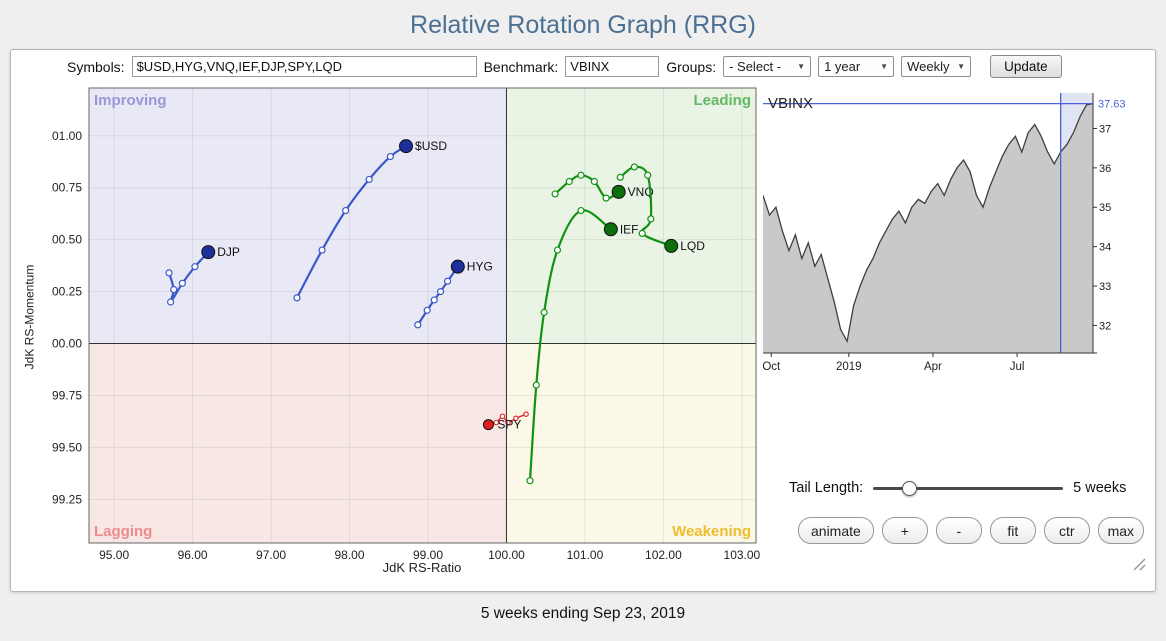 The height and width of the screenshot is (641, 1166). Describe the element at coordinates (842, 66) in the screenshot. I see `period-select-value: 1 year` at that location.